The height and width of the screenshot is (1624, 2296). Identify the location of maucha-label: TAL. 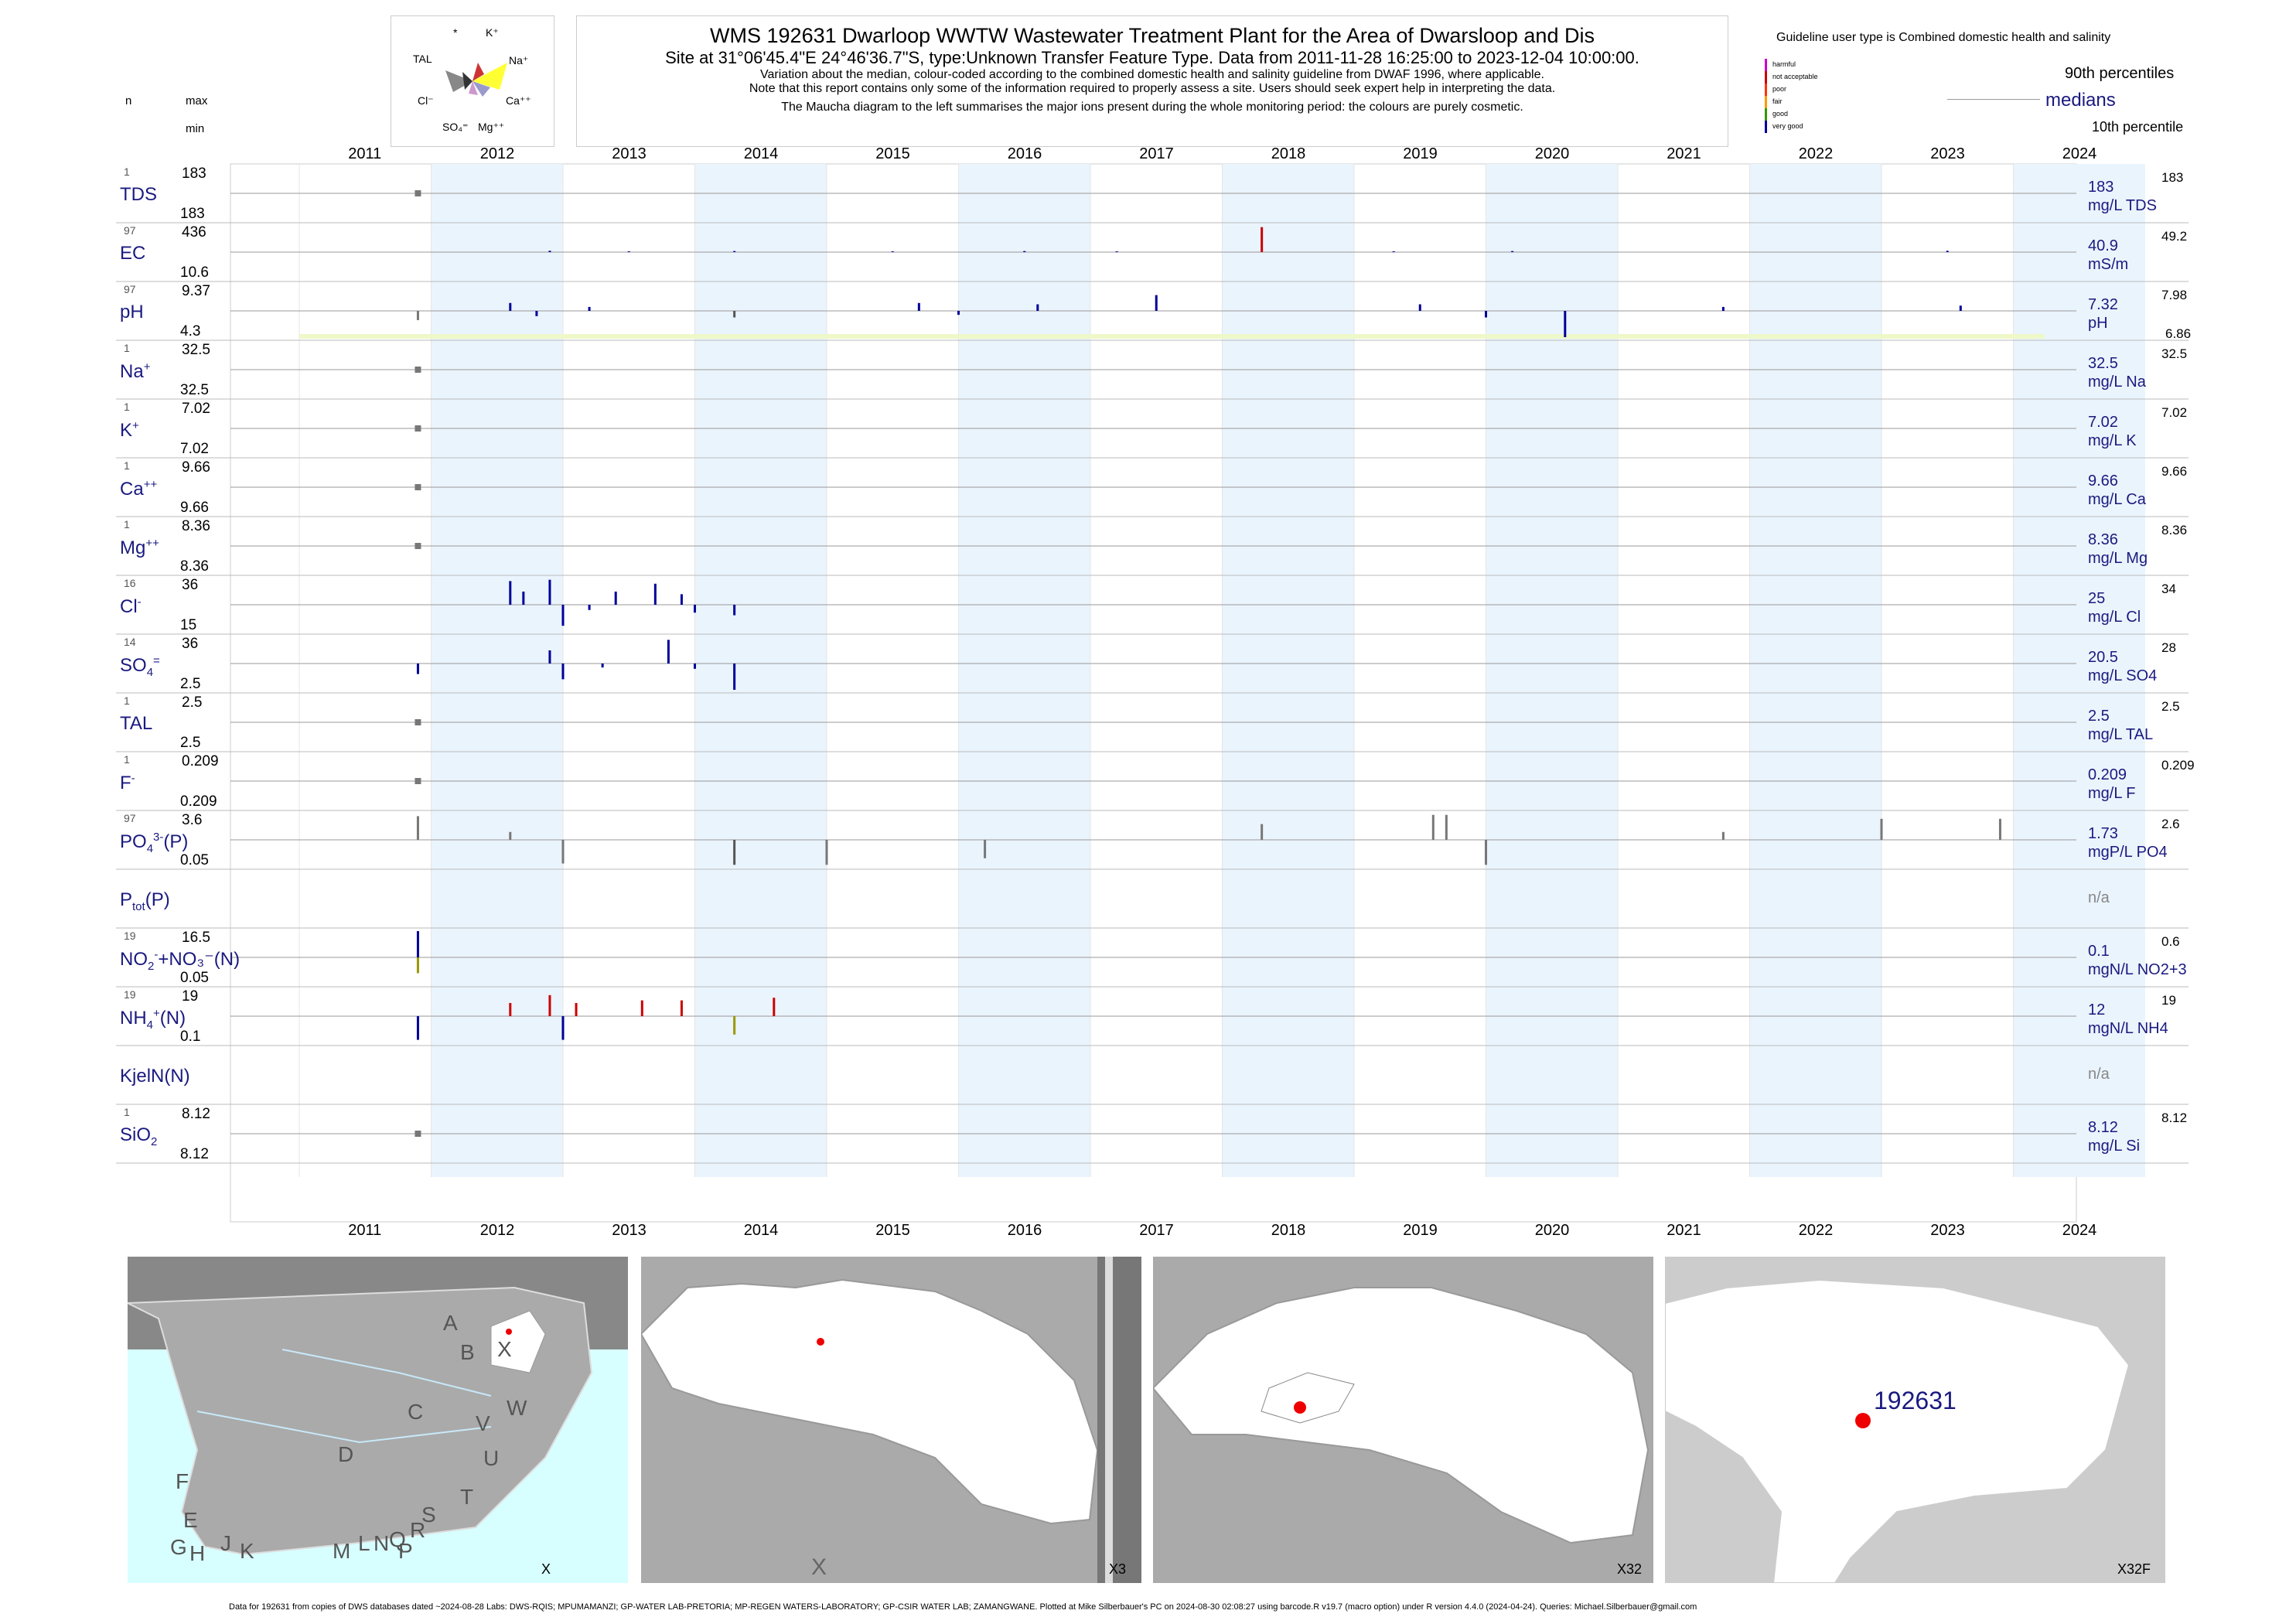
(422, 59).